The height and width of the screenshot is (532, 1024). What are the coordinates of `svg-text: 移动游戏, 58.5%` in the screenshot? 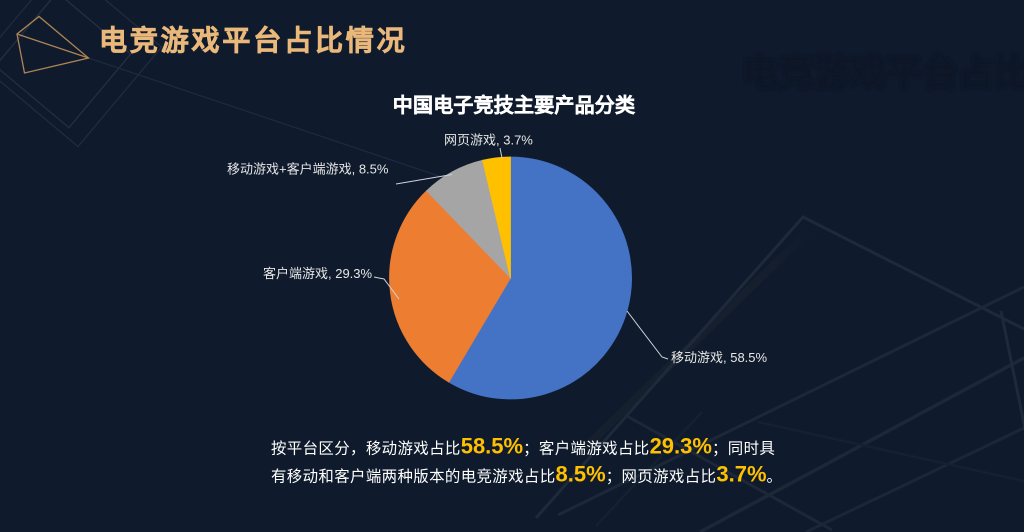 It's located at (719, 357).